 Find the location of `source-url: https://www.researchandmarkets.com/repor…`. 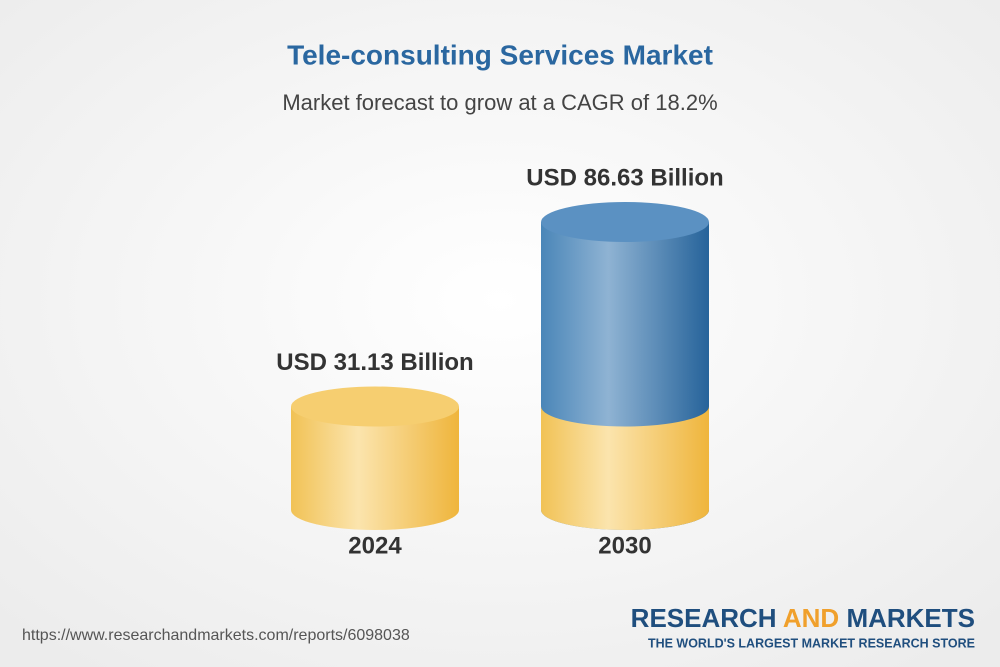

source-url: https://www.researchandmarkets.com/repor… is located at coordinates (216, 635).